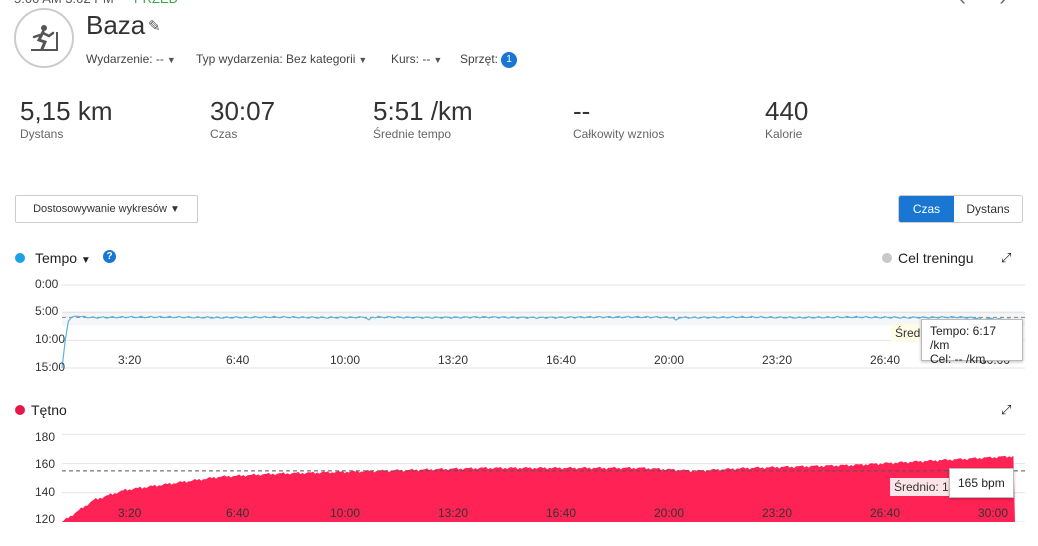 This screenshot has width=1038, height=546. Describe the element at coordinates (154, 26) in the screenshot. I see `pencil-icon: ✎` at that location.